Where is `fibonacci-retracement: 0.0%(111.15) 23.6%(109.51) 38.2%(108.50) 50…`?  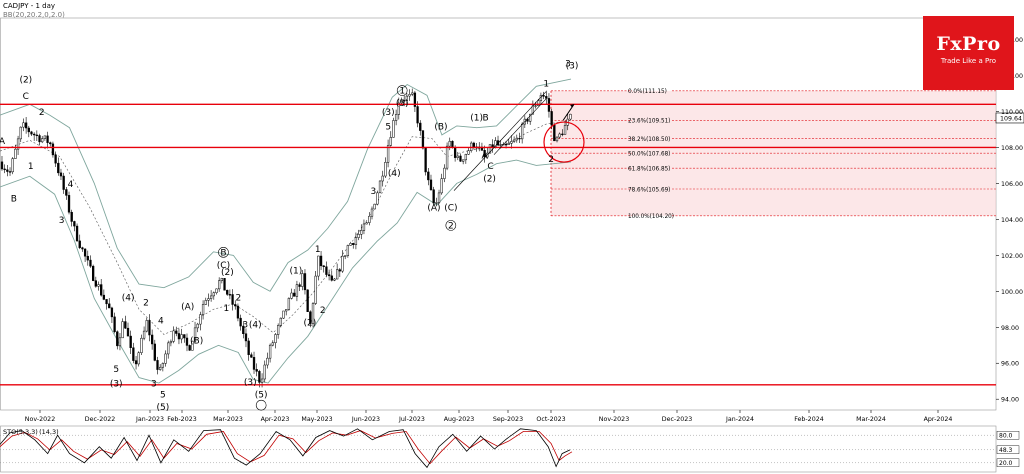
fibonacci-retracement: 0.0%(111.15) 23.6%(109.51) 38.2%(108.50) 50… is located at coordinates (773, 154).